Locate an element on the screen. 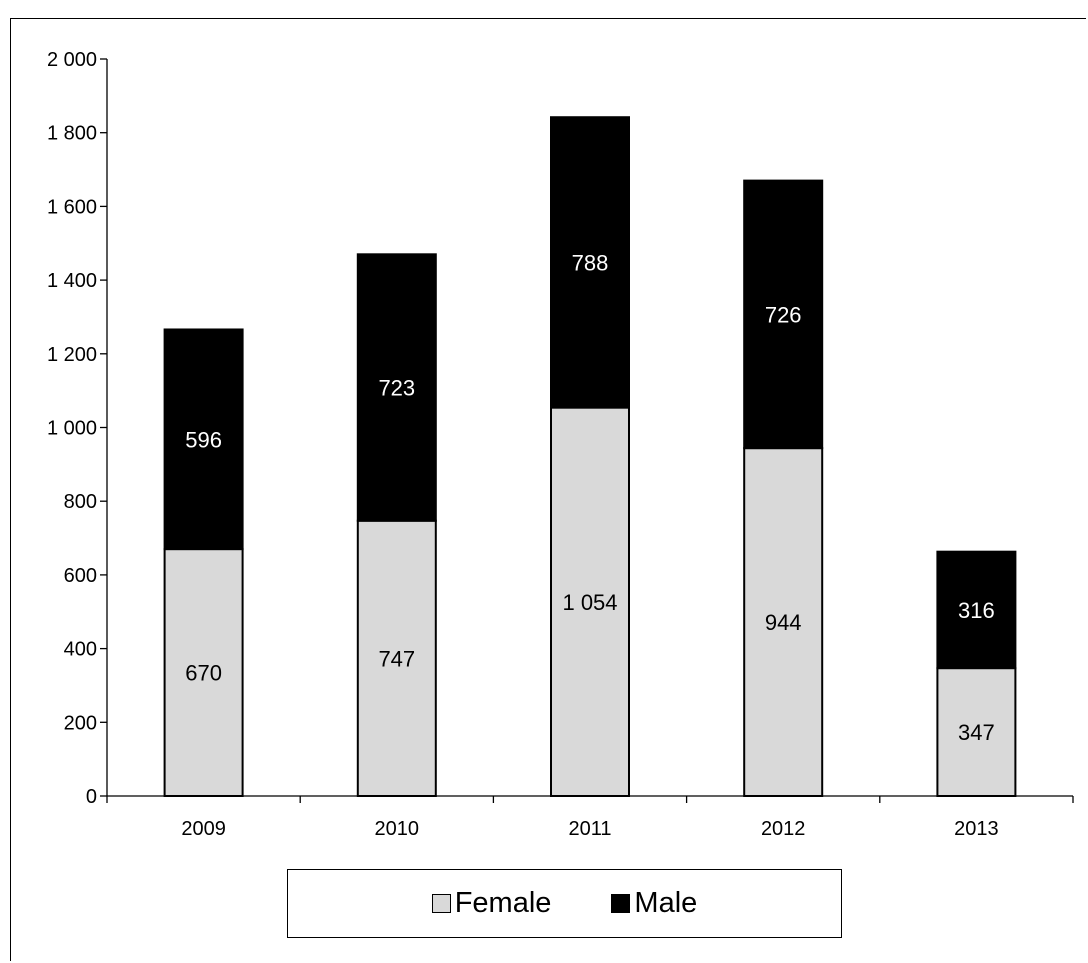  bar-female-2012 is located at coordinates (783, 622).